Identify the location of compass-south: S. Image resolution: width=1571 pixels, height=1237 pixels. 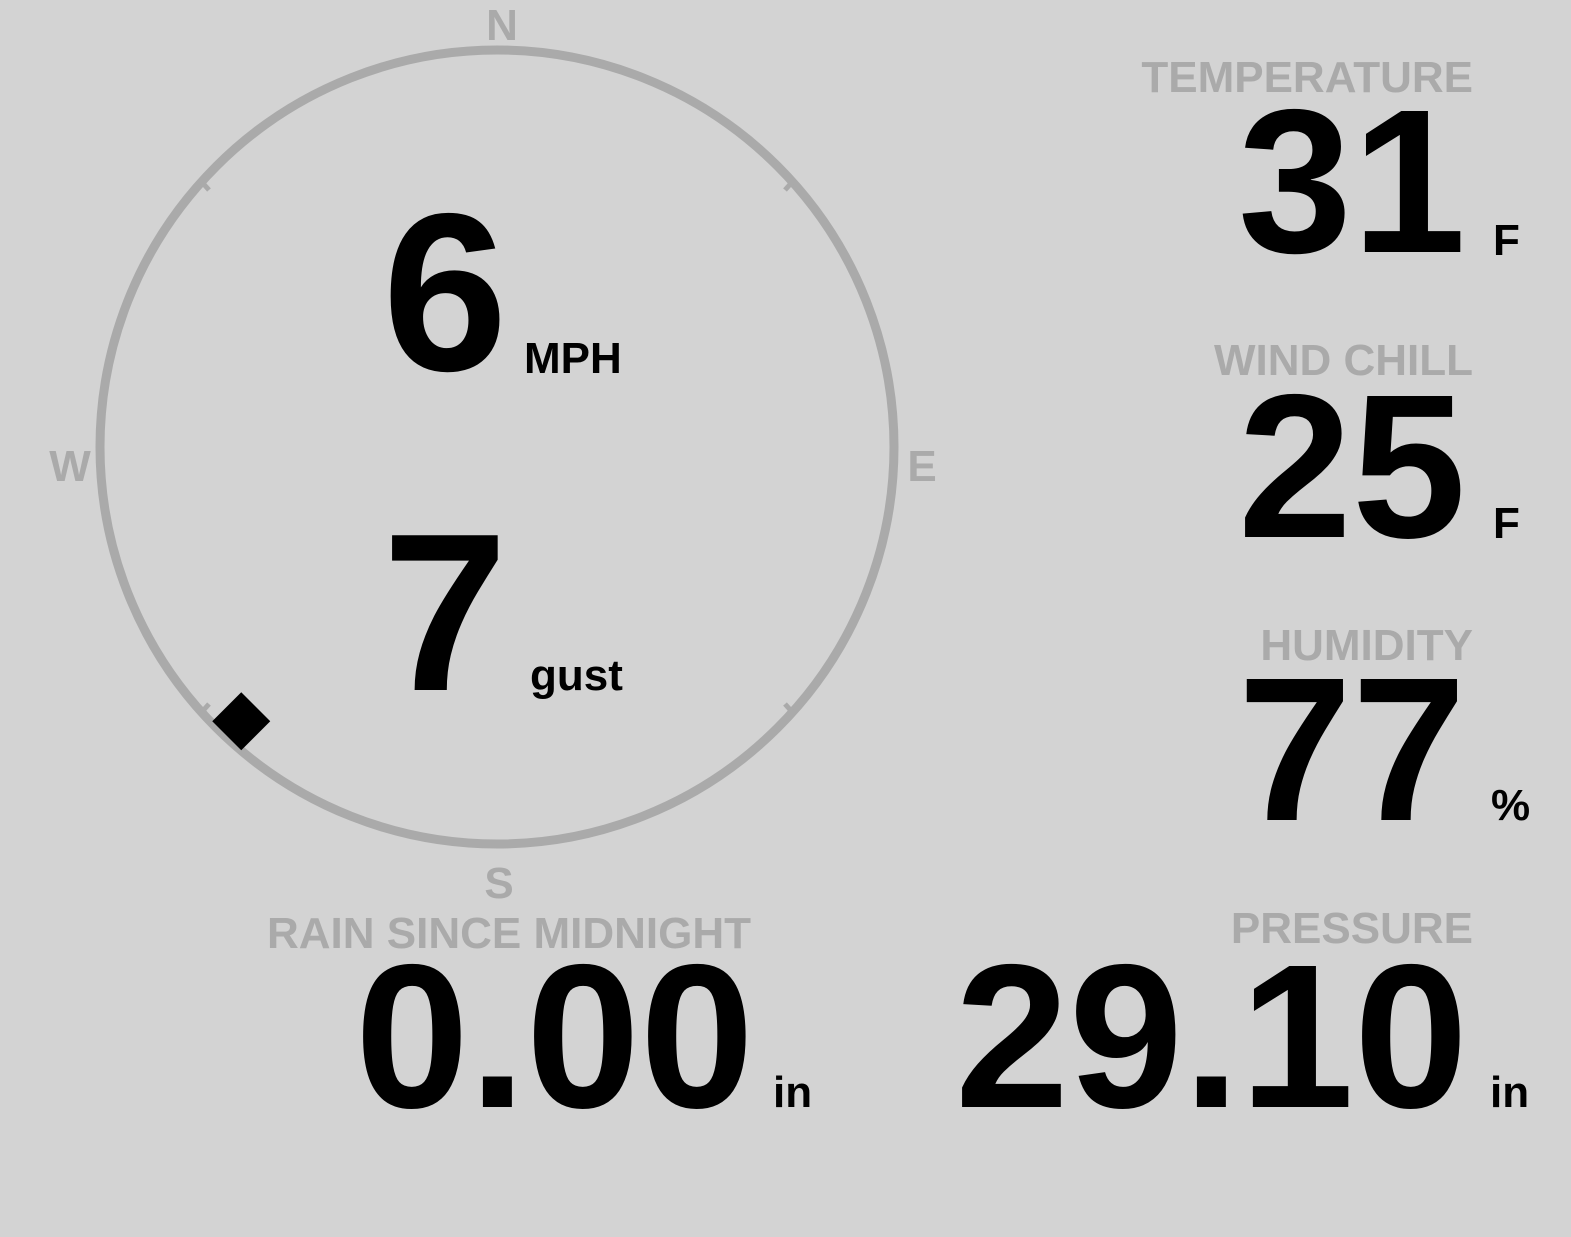
(498, 883).